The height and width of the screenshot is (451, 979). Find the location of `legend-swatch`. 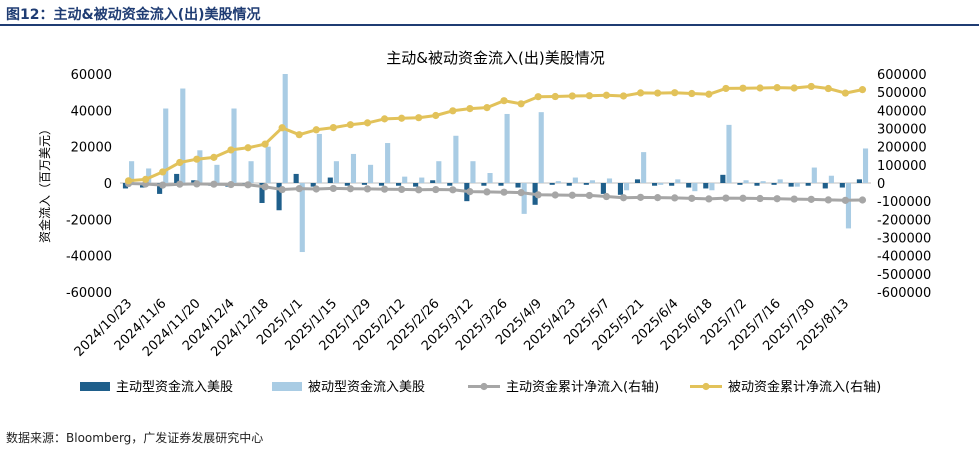

legend-swatch is located at coordinates (95, 386).